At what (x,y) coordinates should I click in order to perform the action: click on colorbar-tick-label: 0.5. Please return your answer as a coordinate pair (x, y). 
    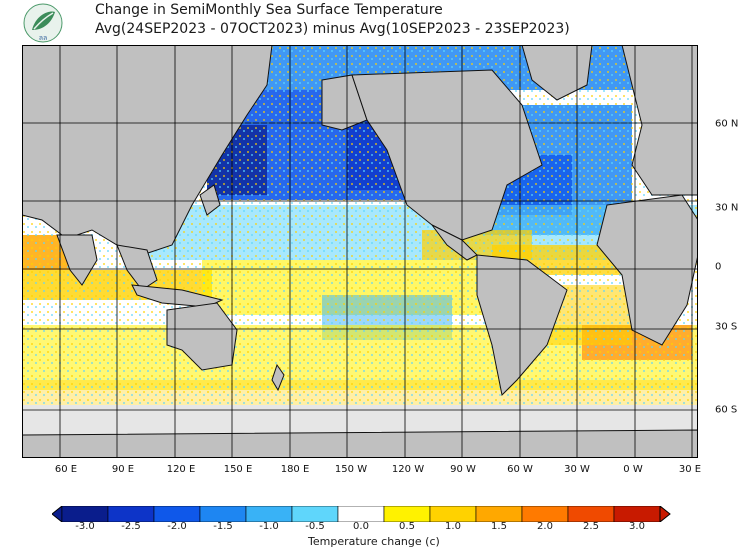
    Looking at the image, I should click on (407, 526).